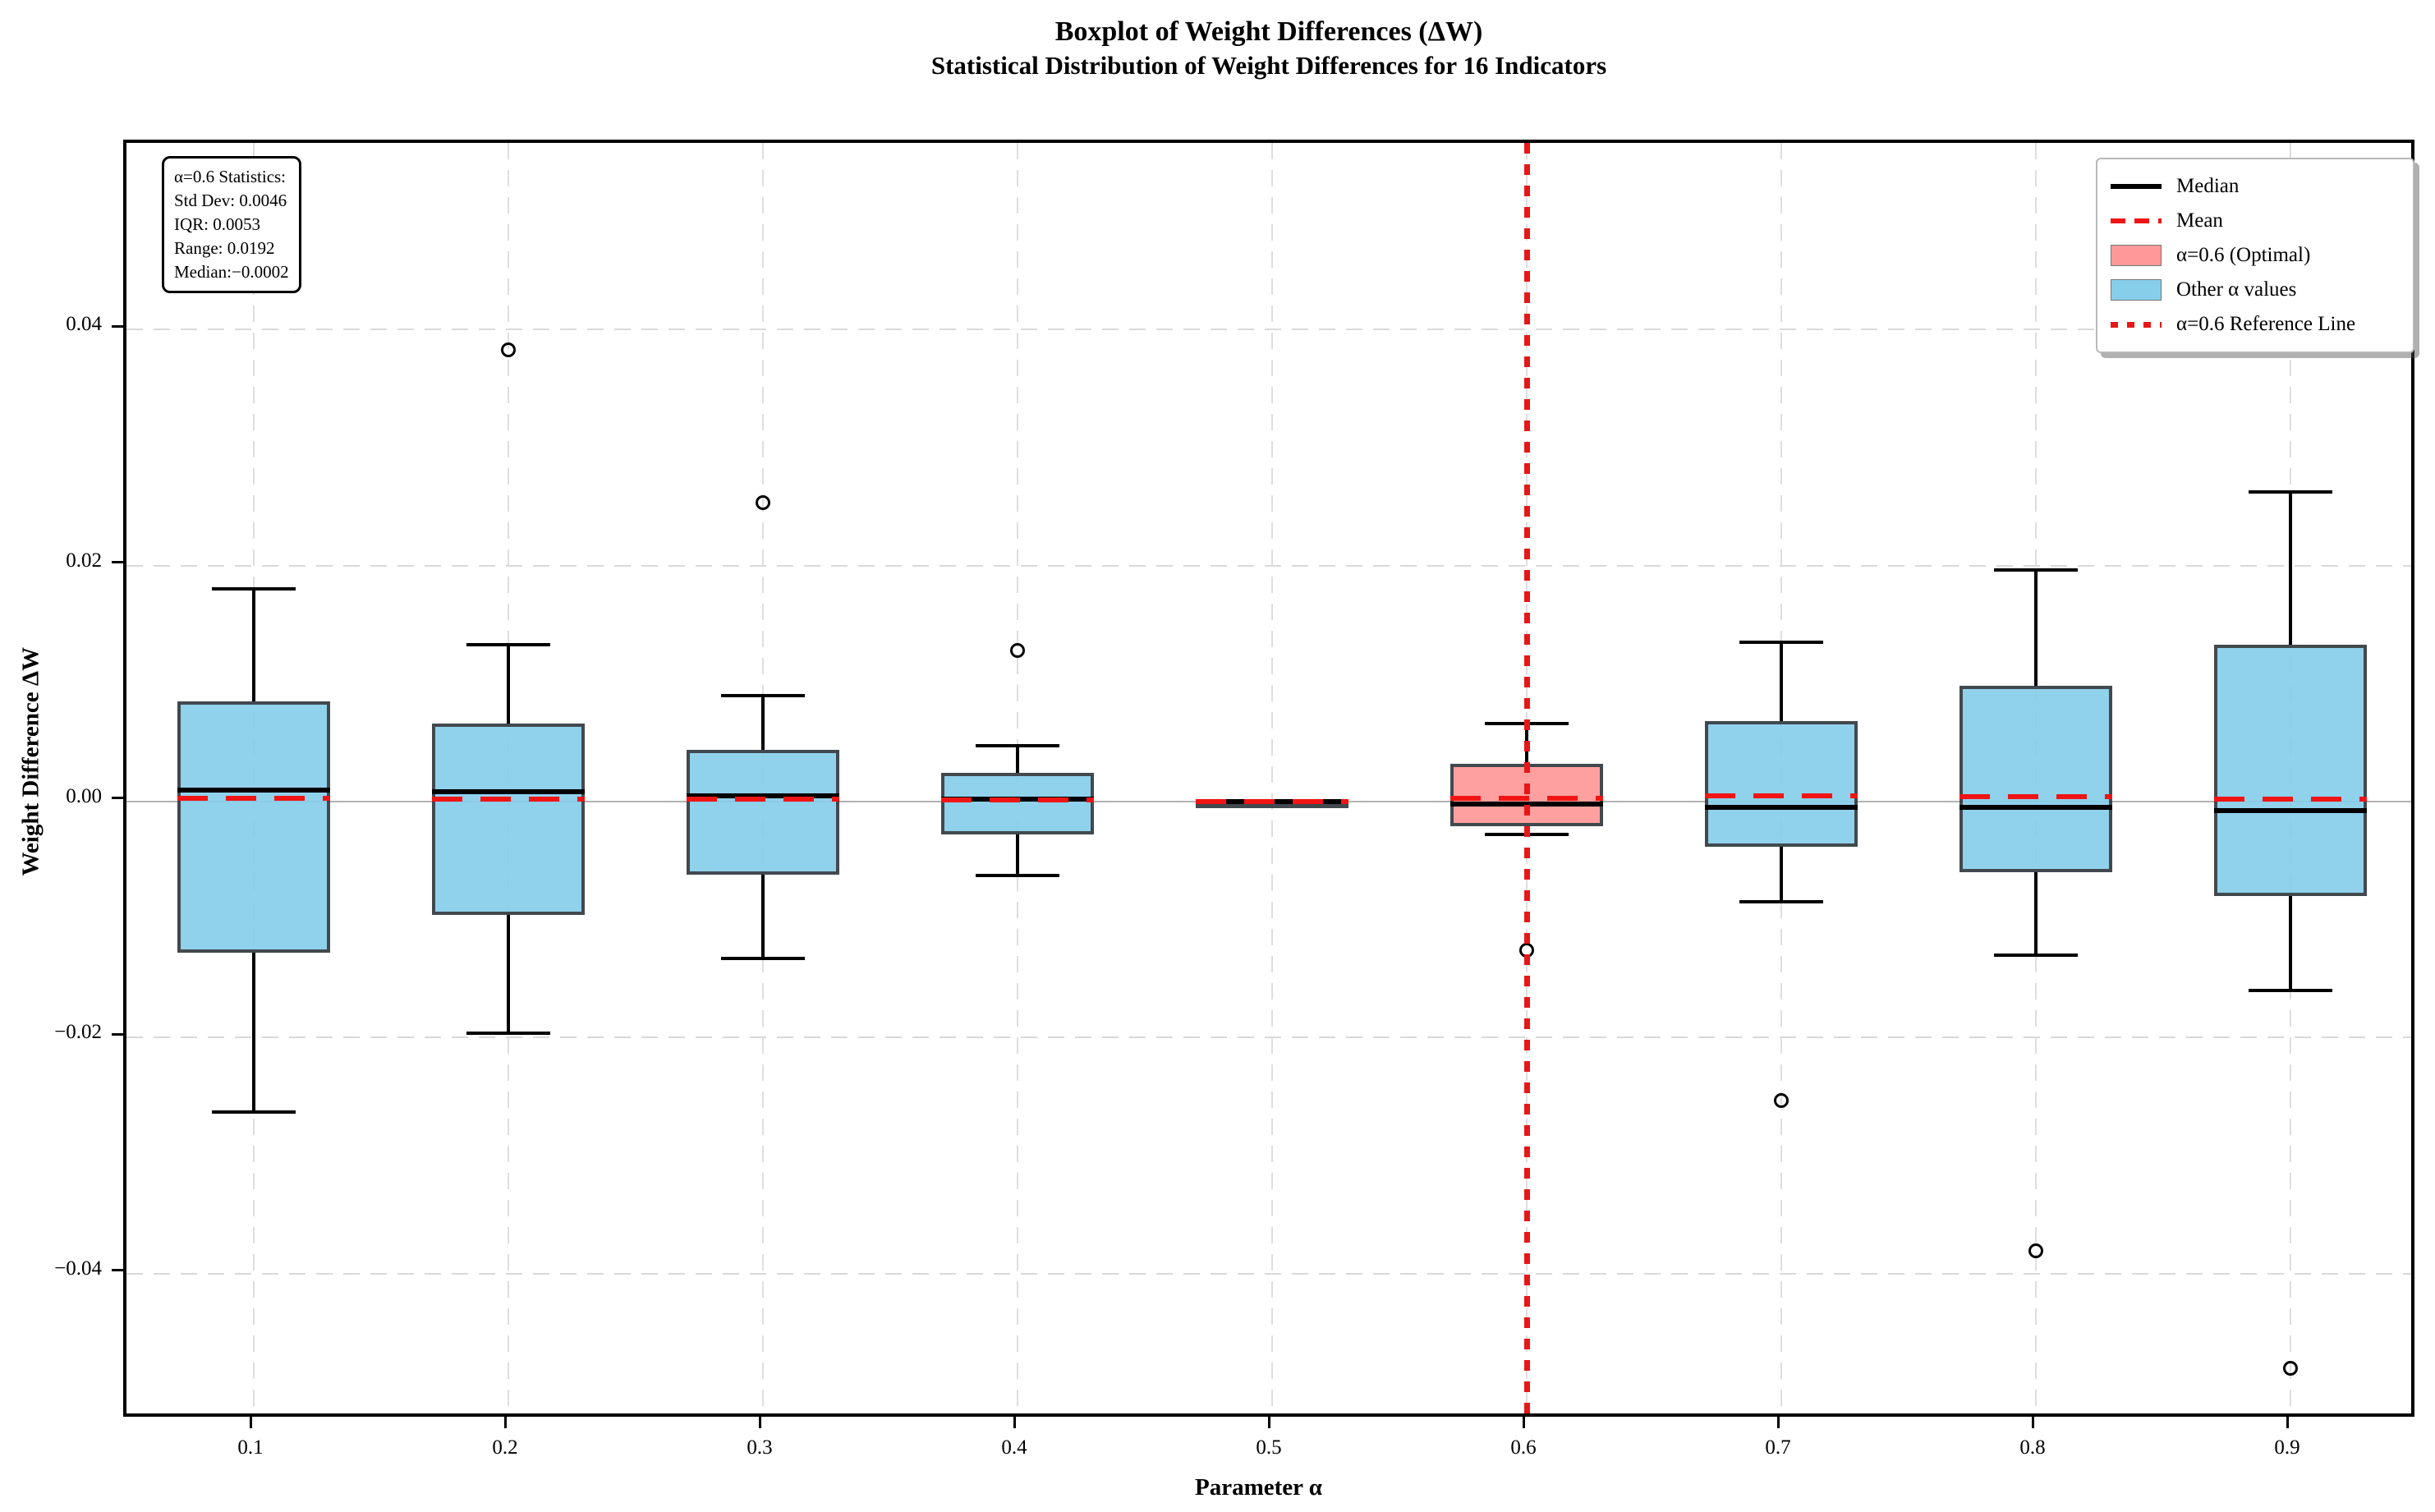  Describe the element at coordinates (505, 1447) in the screenshot. I see `x-tick-label: 0.2` at that location.